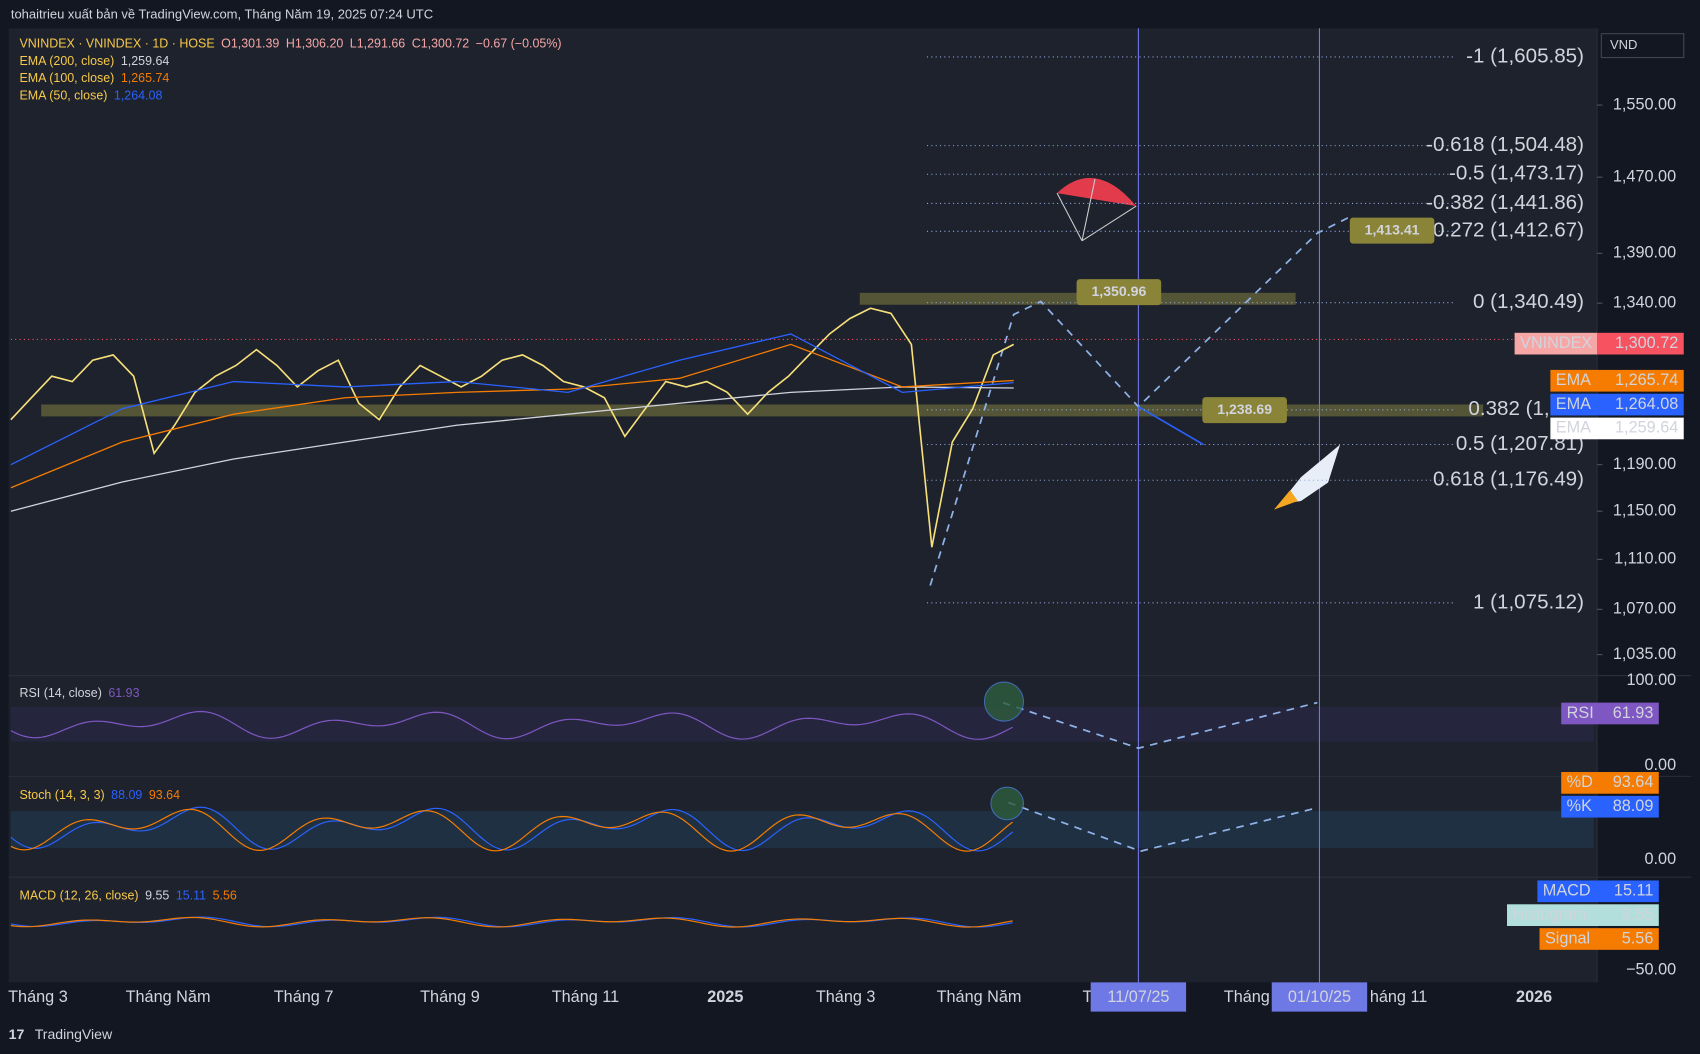 The height and width of the screenshot is (1054, 1700). I want to click on tag-value: 1,264.08, so click(1646, 404).